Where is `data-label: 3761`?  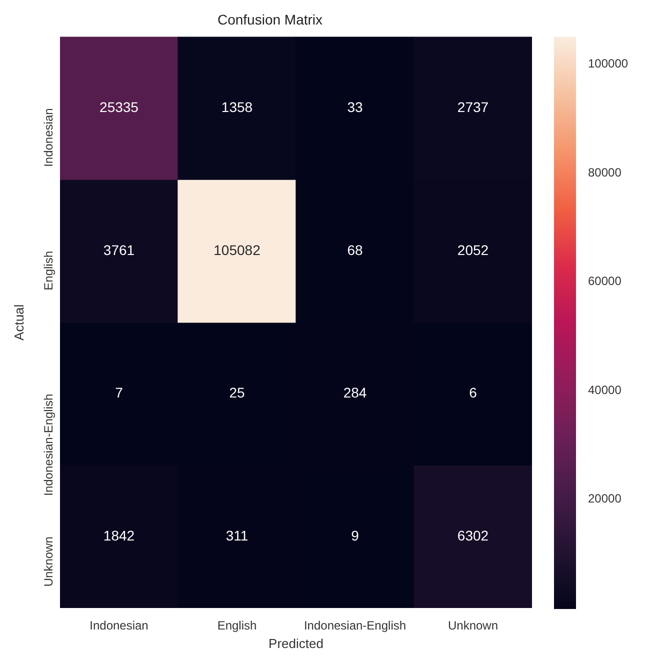
data-label: 3761 is located at coordinates (119, 250).